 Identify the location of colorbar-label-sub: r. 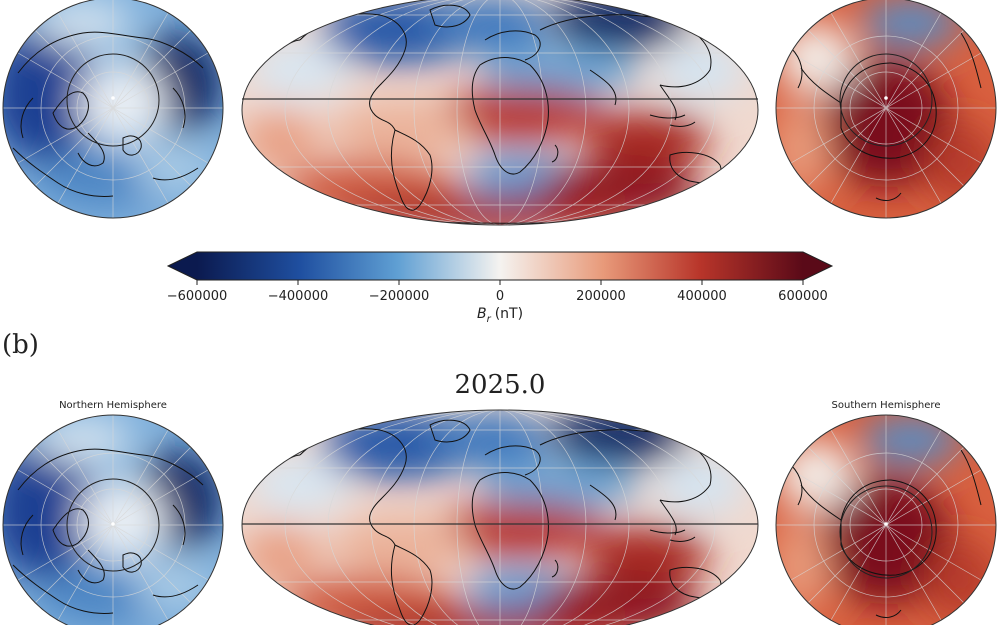
(489, 319).